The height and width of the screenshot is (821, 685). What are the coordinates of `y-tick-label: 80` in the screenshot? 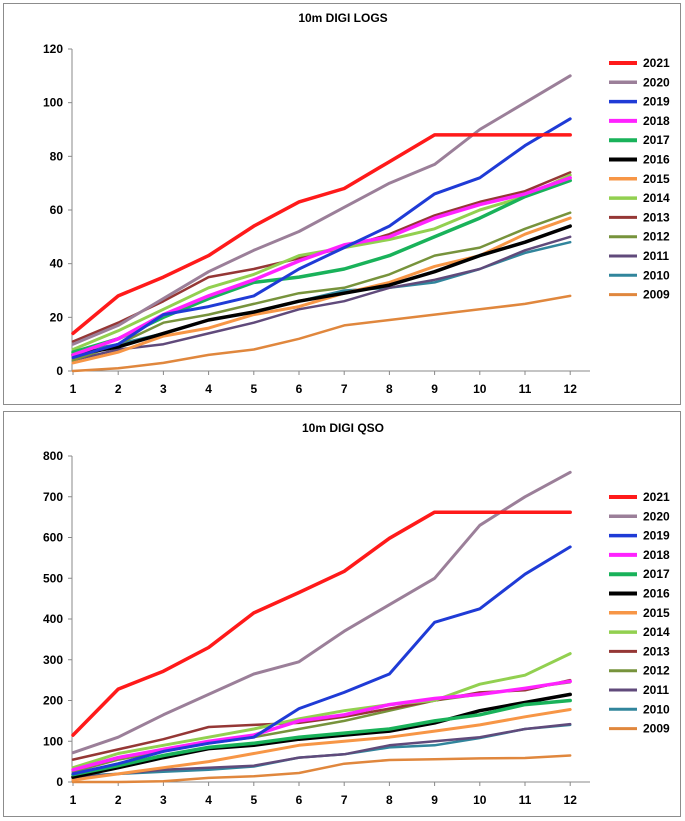 It's located at (57, 156).